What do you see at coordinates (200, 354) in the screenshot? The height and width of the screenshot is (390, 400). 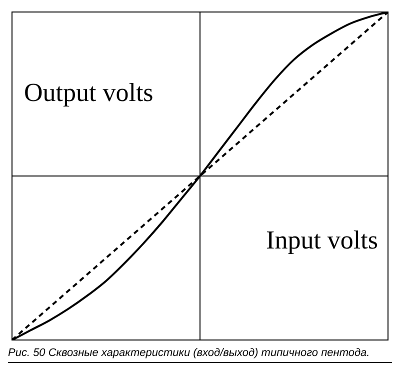 I see `text: Рис. 50 Сквозные характеристики (вход/выход) типичного пентода.` at bounding box center [200, 354].